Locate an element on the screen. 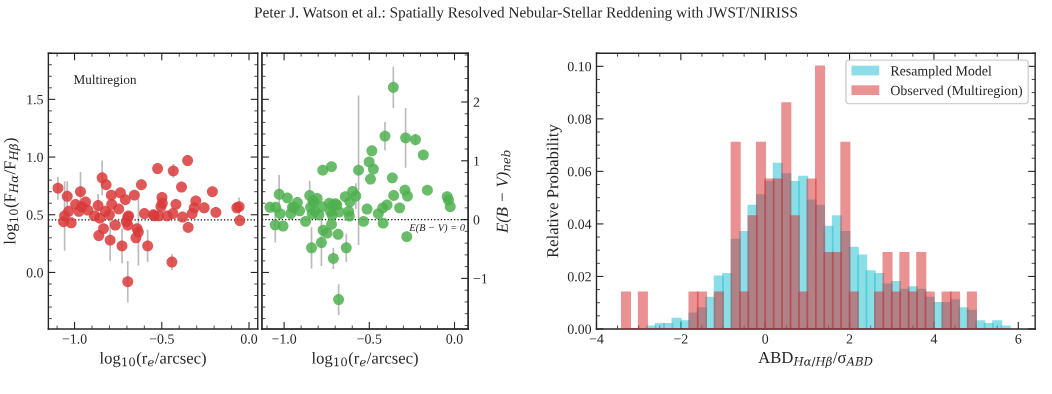 The height and width of the screenshot is (394, 1052). annotation: Multiregion is located at coordinates (105, 80).